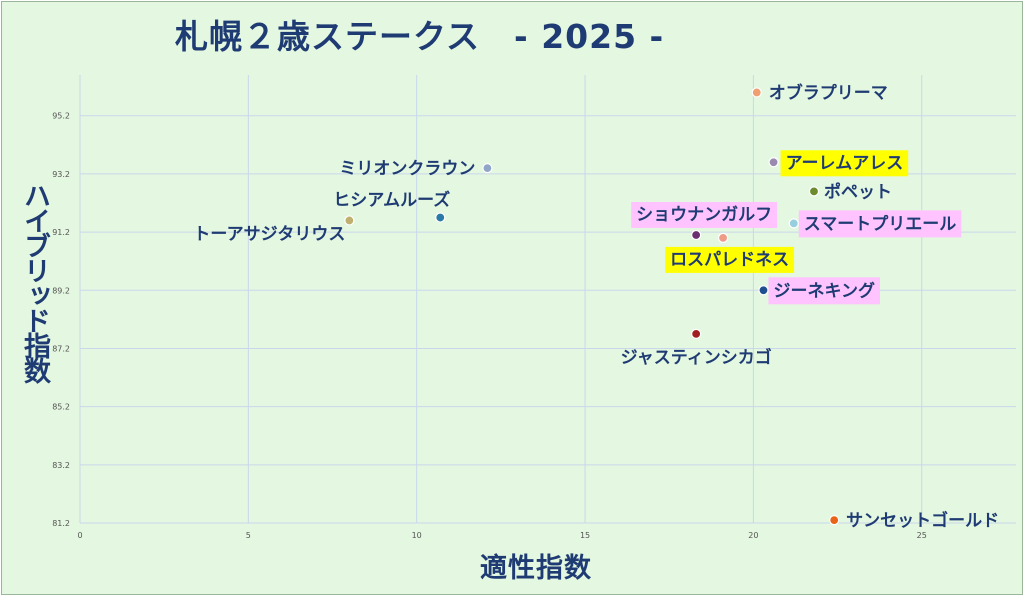 This screenshot has height=596, width=1024. I want to click on point-label-text: ミリオンクラウン, so click(407, 169).